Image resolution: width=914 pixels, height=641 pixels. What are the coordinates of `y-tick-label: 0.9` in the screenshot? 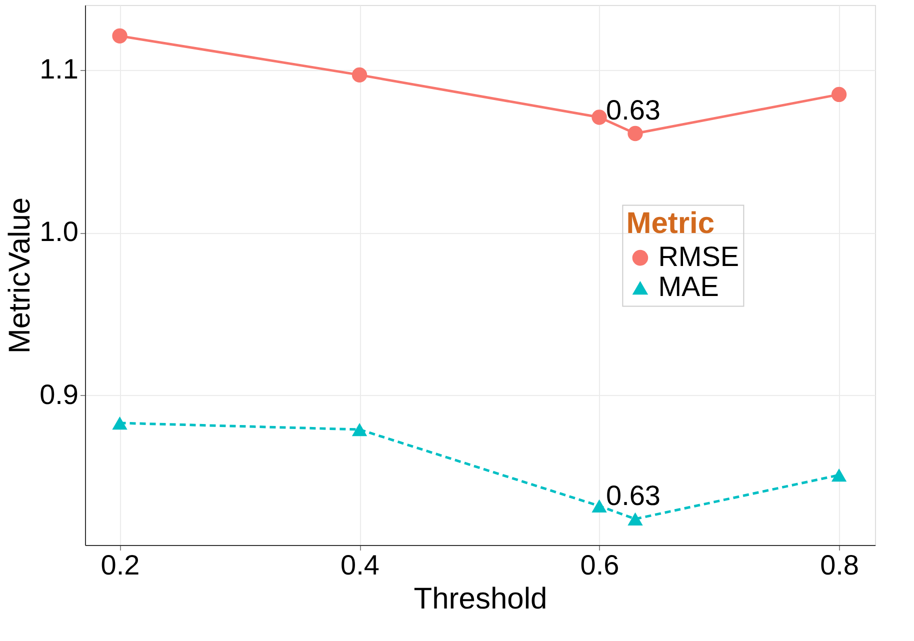 It's located at (59, 394).